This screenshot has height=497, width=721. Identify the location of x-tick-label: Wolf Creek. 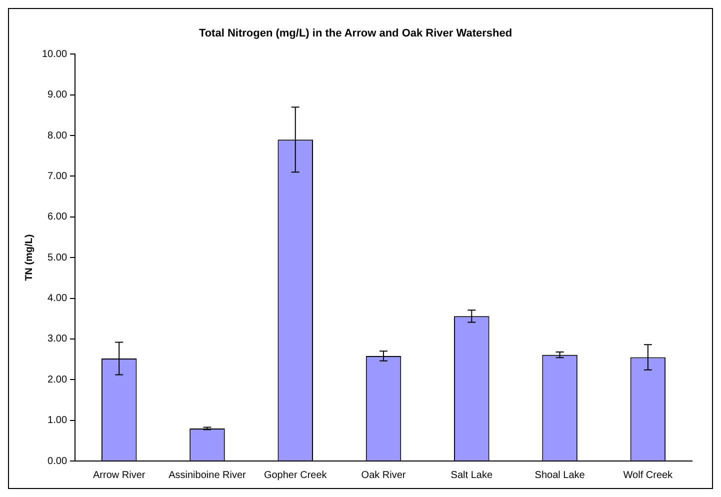
(648, 475).